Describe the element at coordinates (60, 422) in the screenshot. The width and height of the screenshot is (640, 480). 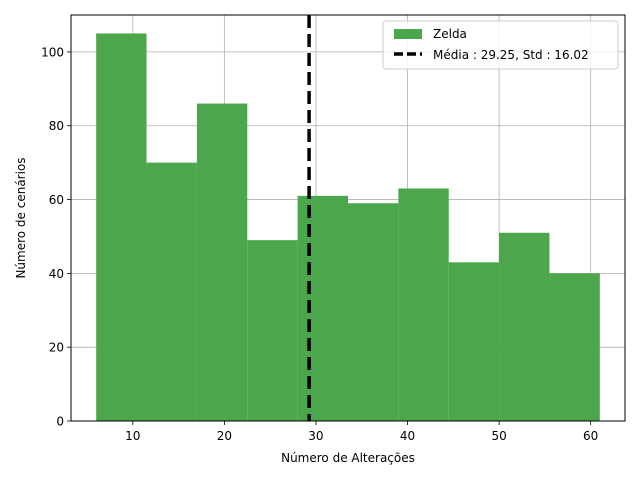
I see `y-tick-label: 0` at that location.